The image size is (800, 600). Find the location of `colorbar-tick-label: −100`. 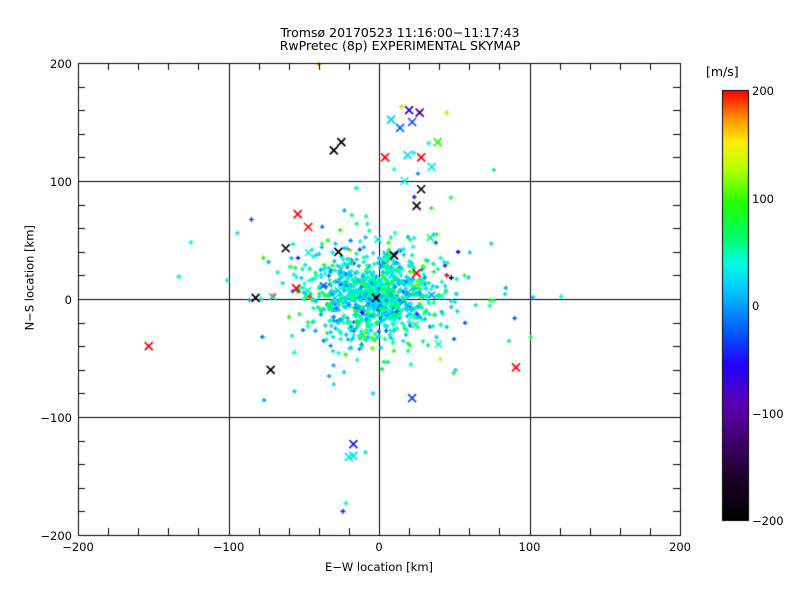

colorbar-tick-label: −100 is located at coordinates (768, 413).